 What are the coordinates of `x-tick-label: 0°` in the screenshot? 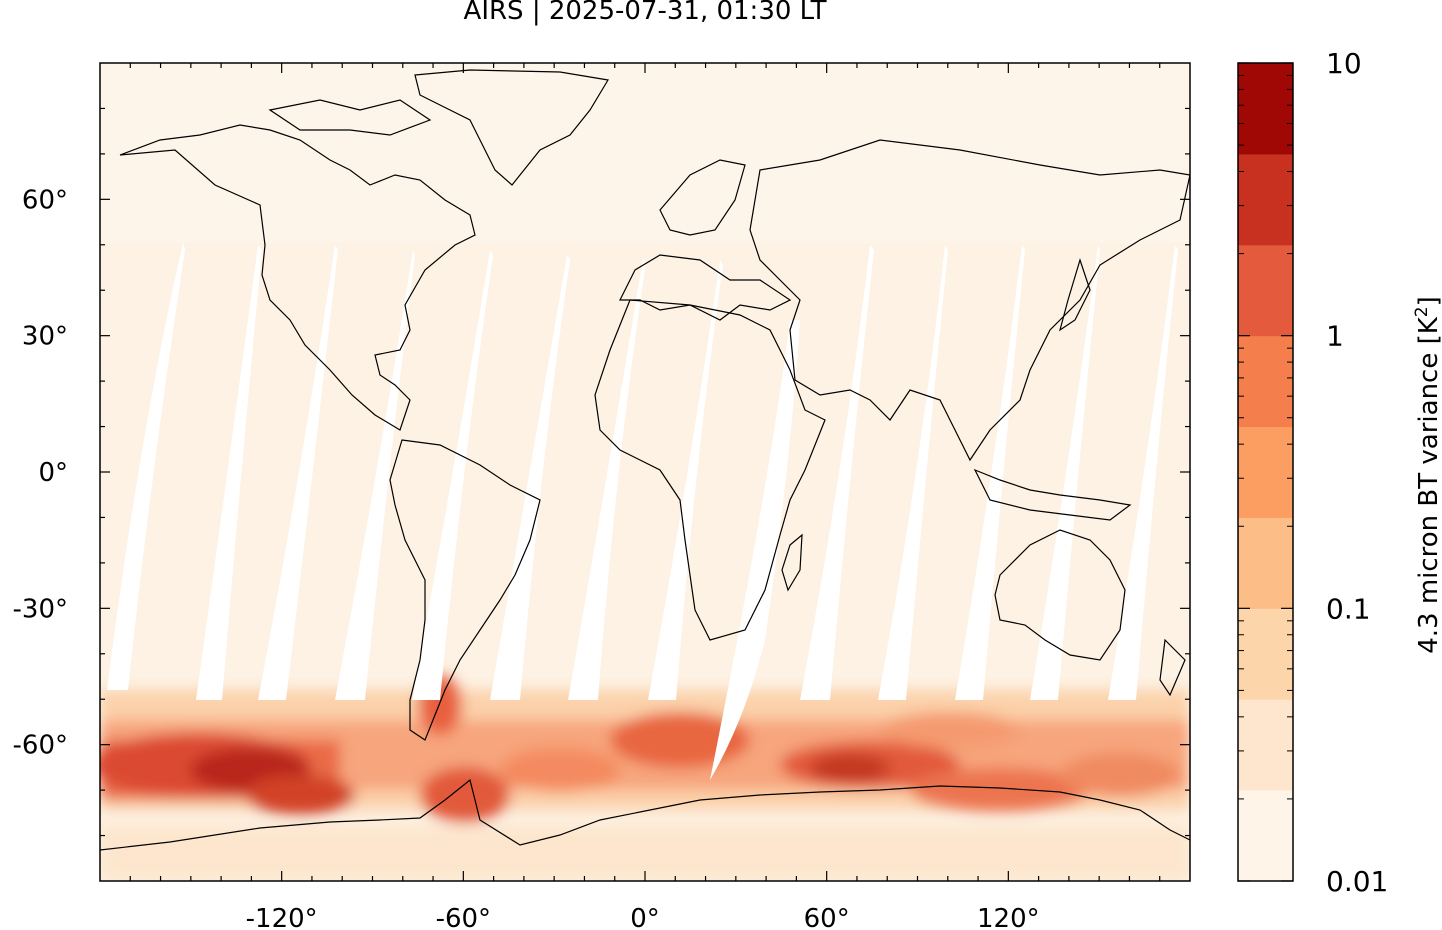 It's located at (645, 917).